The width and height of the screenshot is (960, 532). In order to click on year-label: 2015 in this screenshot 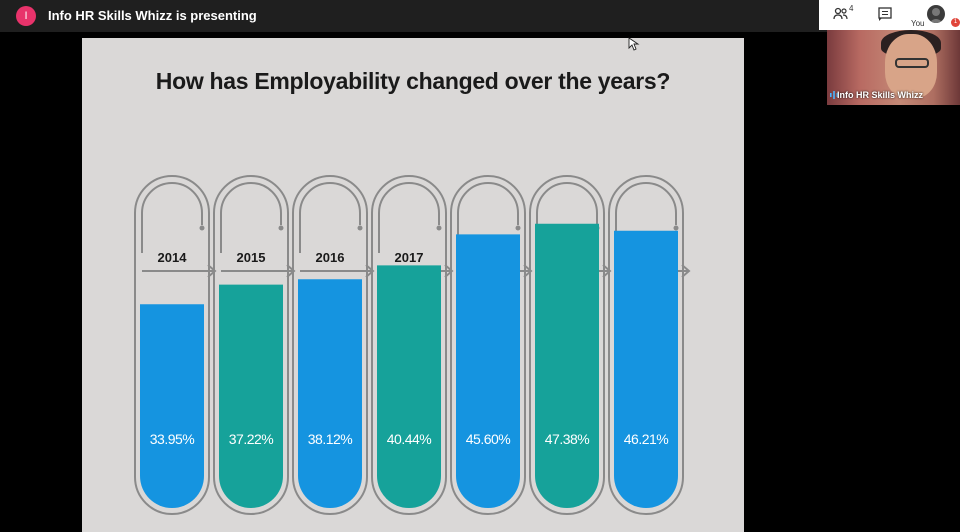, I will do `click(251, 257)`.